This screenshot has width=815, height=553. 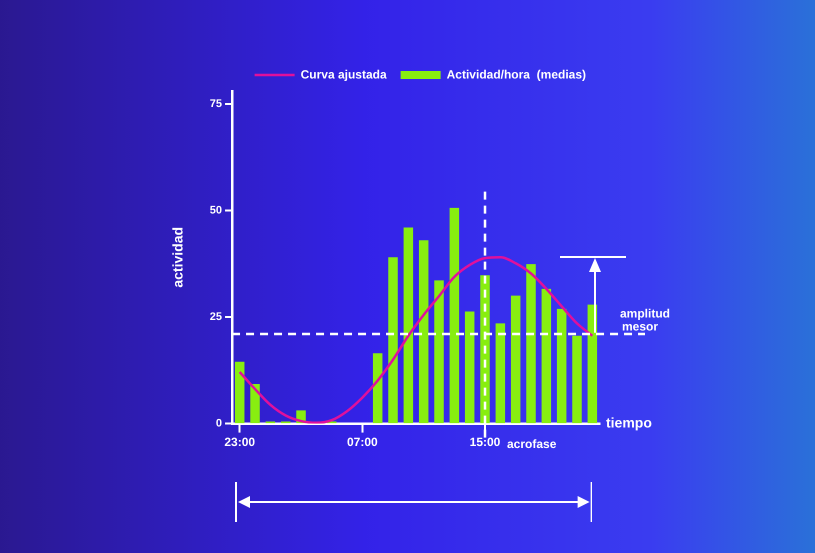 What do you see at coordinates (177, 257) in the screenshot?
I see `y-axis-title: actividad` at bounding box center [177, 257].